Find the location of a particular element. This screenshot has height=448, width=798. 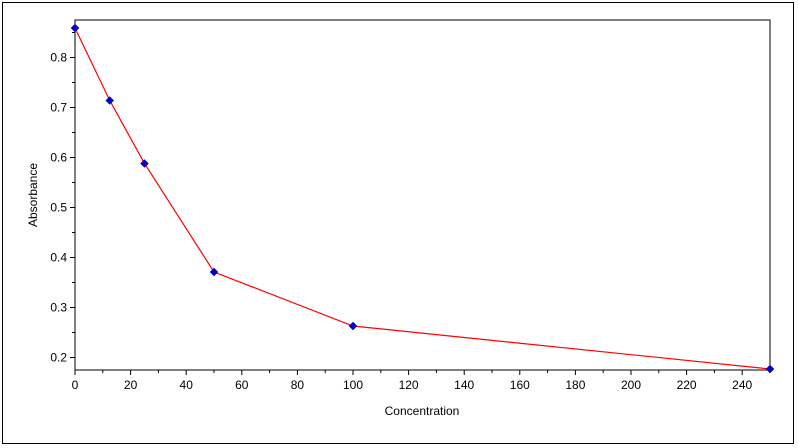

x-tick-label: 20 is located at coordinates (131, 385).